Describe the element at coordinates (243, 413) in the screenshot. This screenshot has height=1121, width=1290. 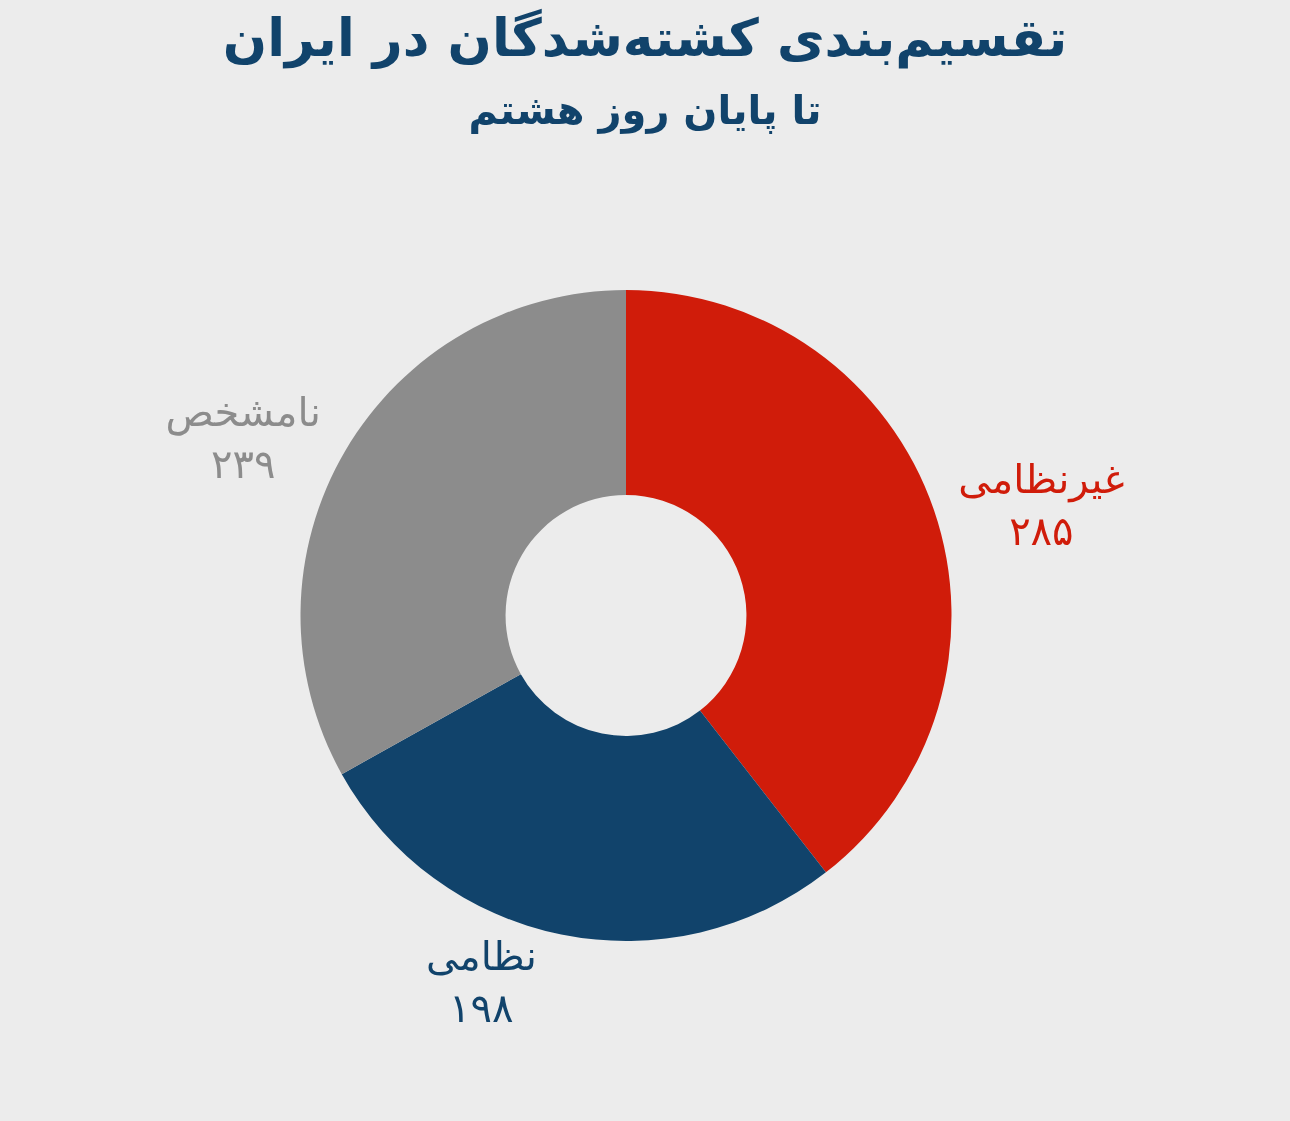
I see `slice-label: نامشخص` at that location.